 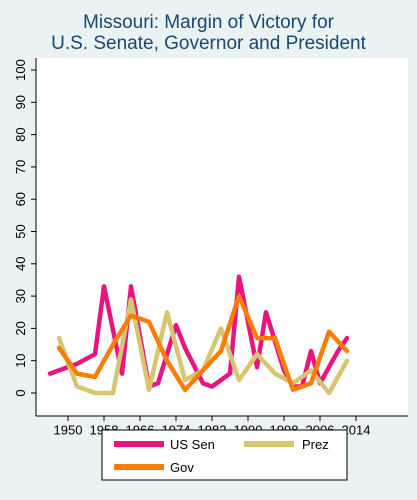 What do you see at coordinates (20, 264) in the screenshot?
I see `y-tick-label: 40` at bounding box center [20, 264].